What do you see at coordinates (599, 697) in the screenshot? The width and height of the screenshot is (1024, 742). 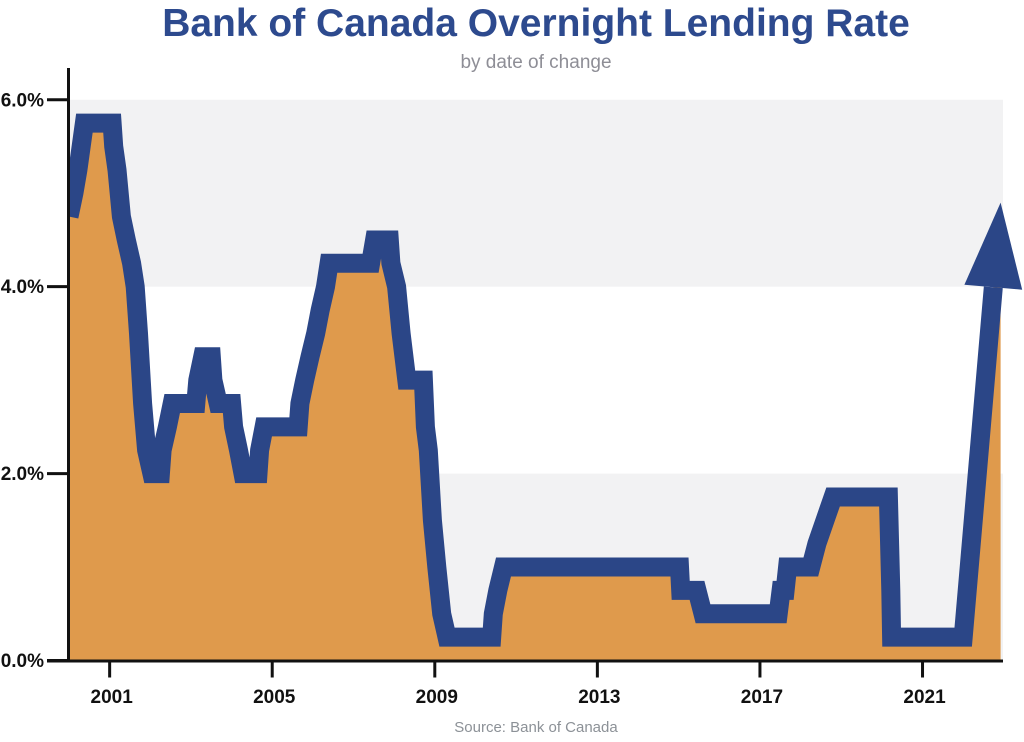 I see `x-tick-label-2013: 2013` at bounding box center [599, 697].